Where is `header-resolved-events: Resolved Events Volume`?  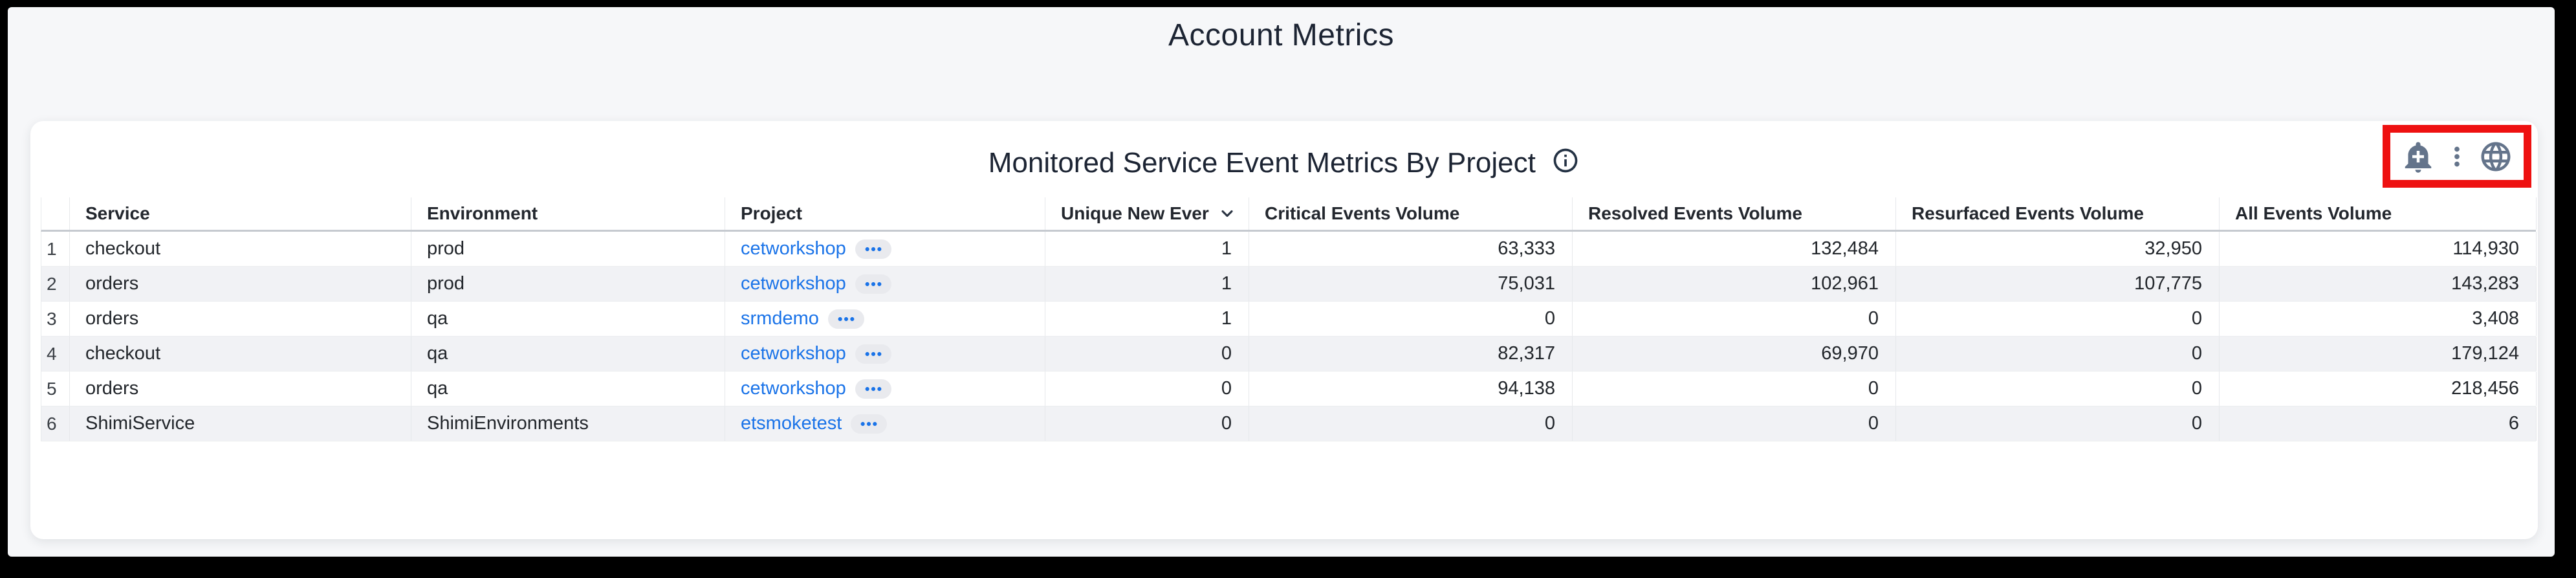 header-resolved-events: Resolved Events Volume is located at coordinates (1735, 213).